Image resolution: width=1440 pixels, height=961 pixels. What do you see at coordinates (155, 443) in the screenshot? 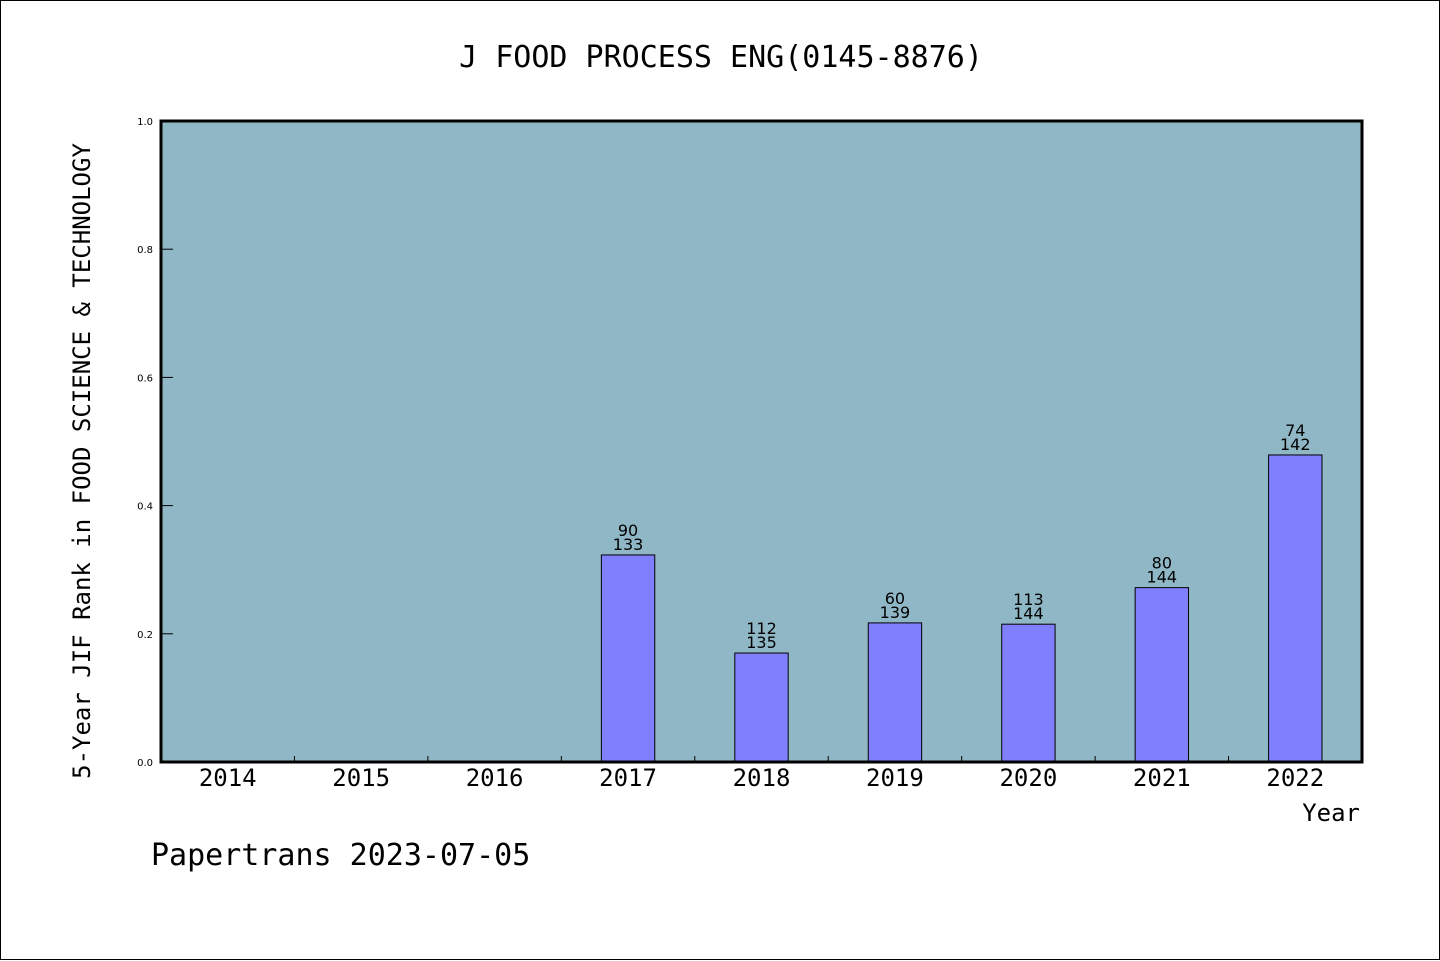
I see `y-axis-ticks: 0.0 0.2 0.4 0.6 0.8 1.0` at bounding box center [155, 443].